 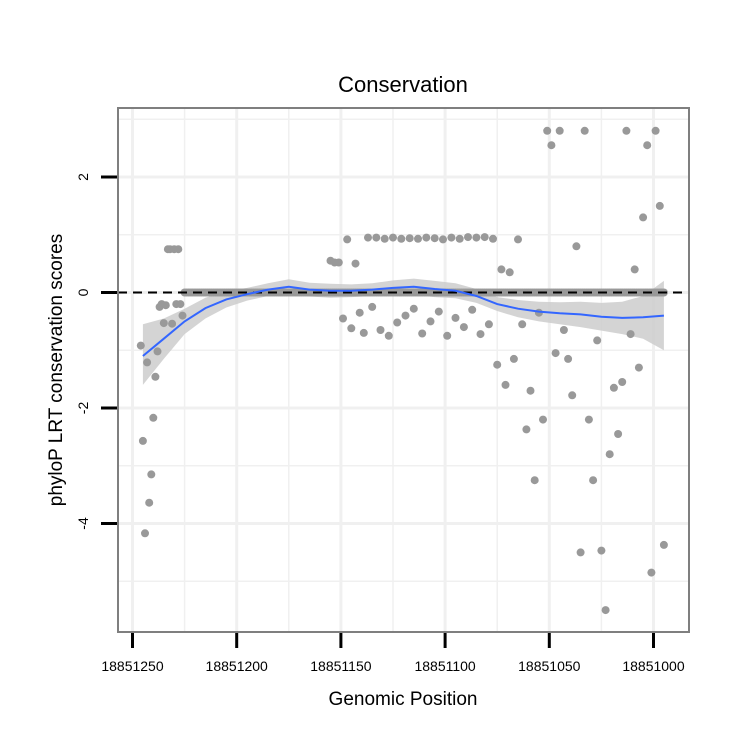 What do you see at coordinates (340, 666) in the screenshot?
I see `x-tick-label-2: 18851150` at bounding box center [340, 666].